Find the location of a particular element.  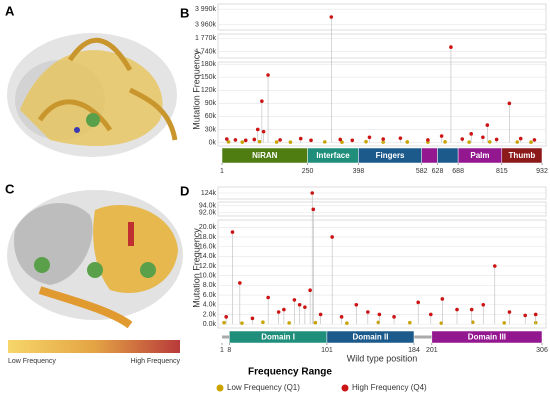

structure-a is located at coordinates (92, 95).